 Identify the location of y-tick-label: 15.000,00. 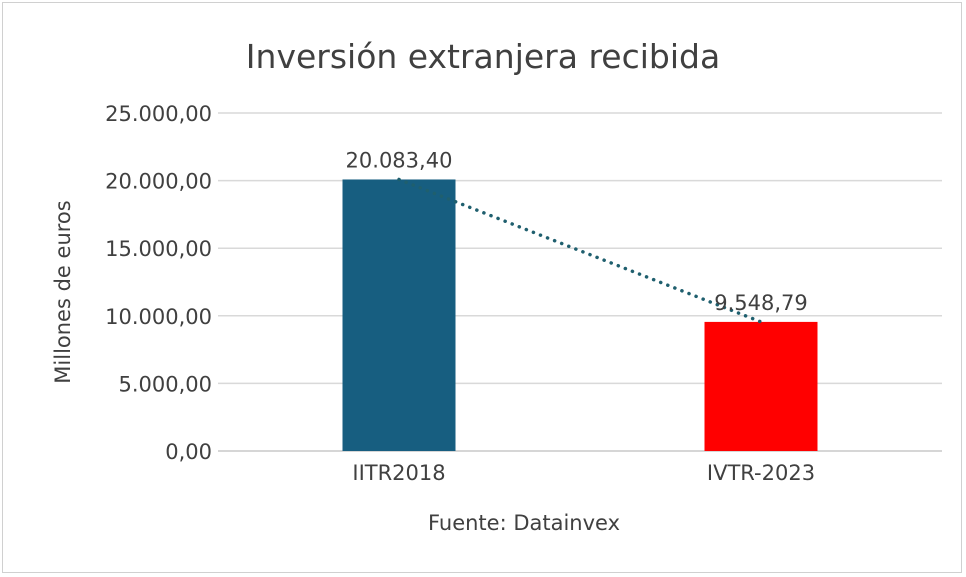
(158, 249).